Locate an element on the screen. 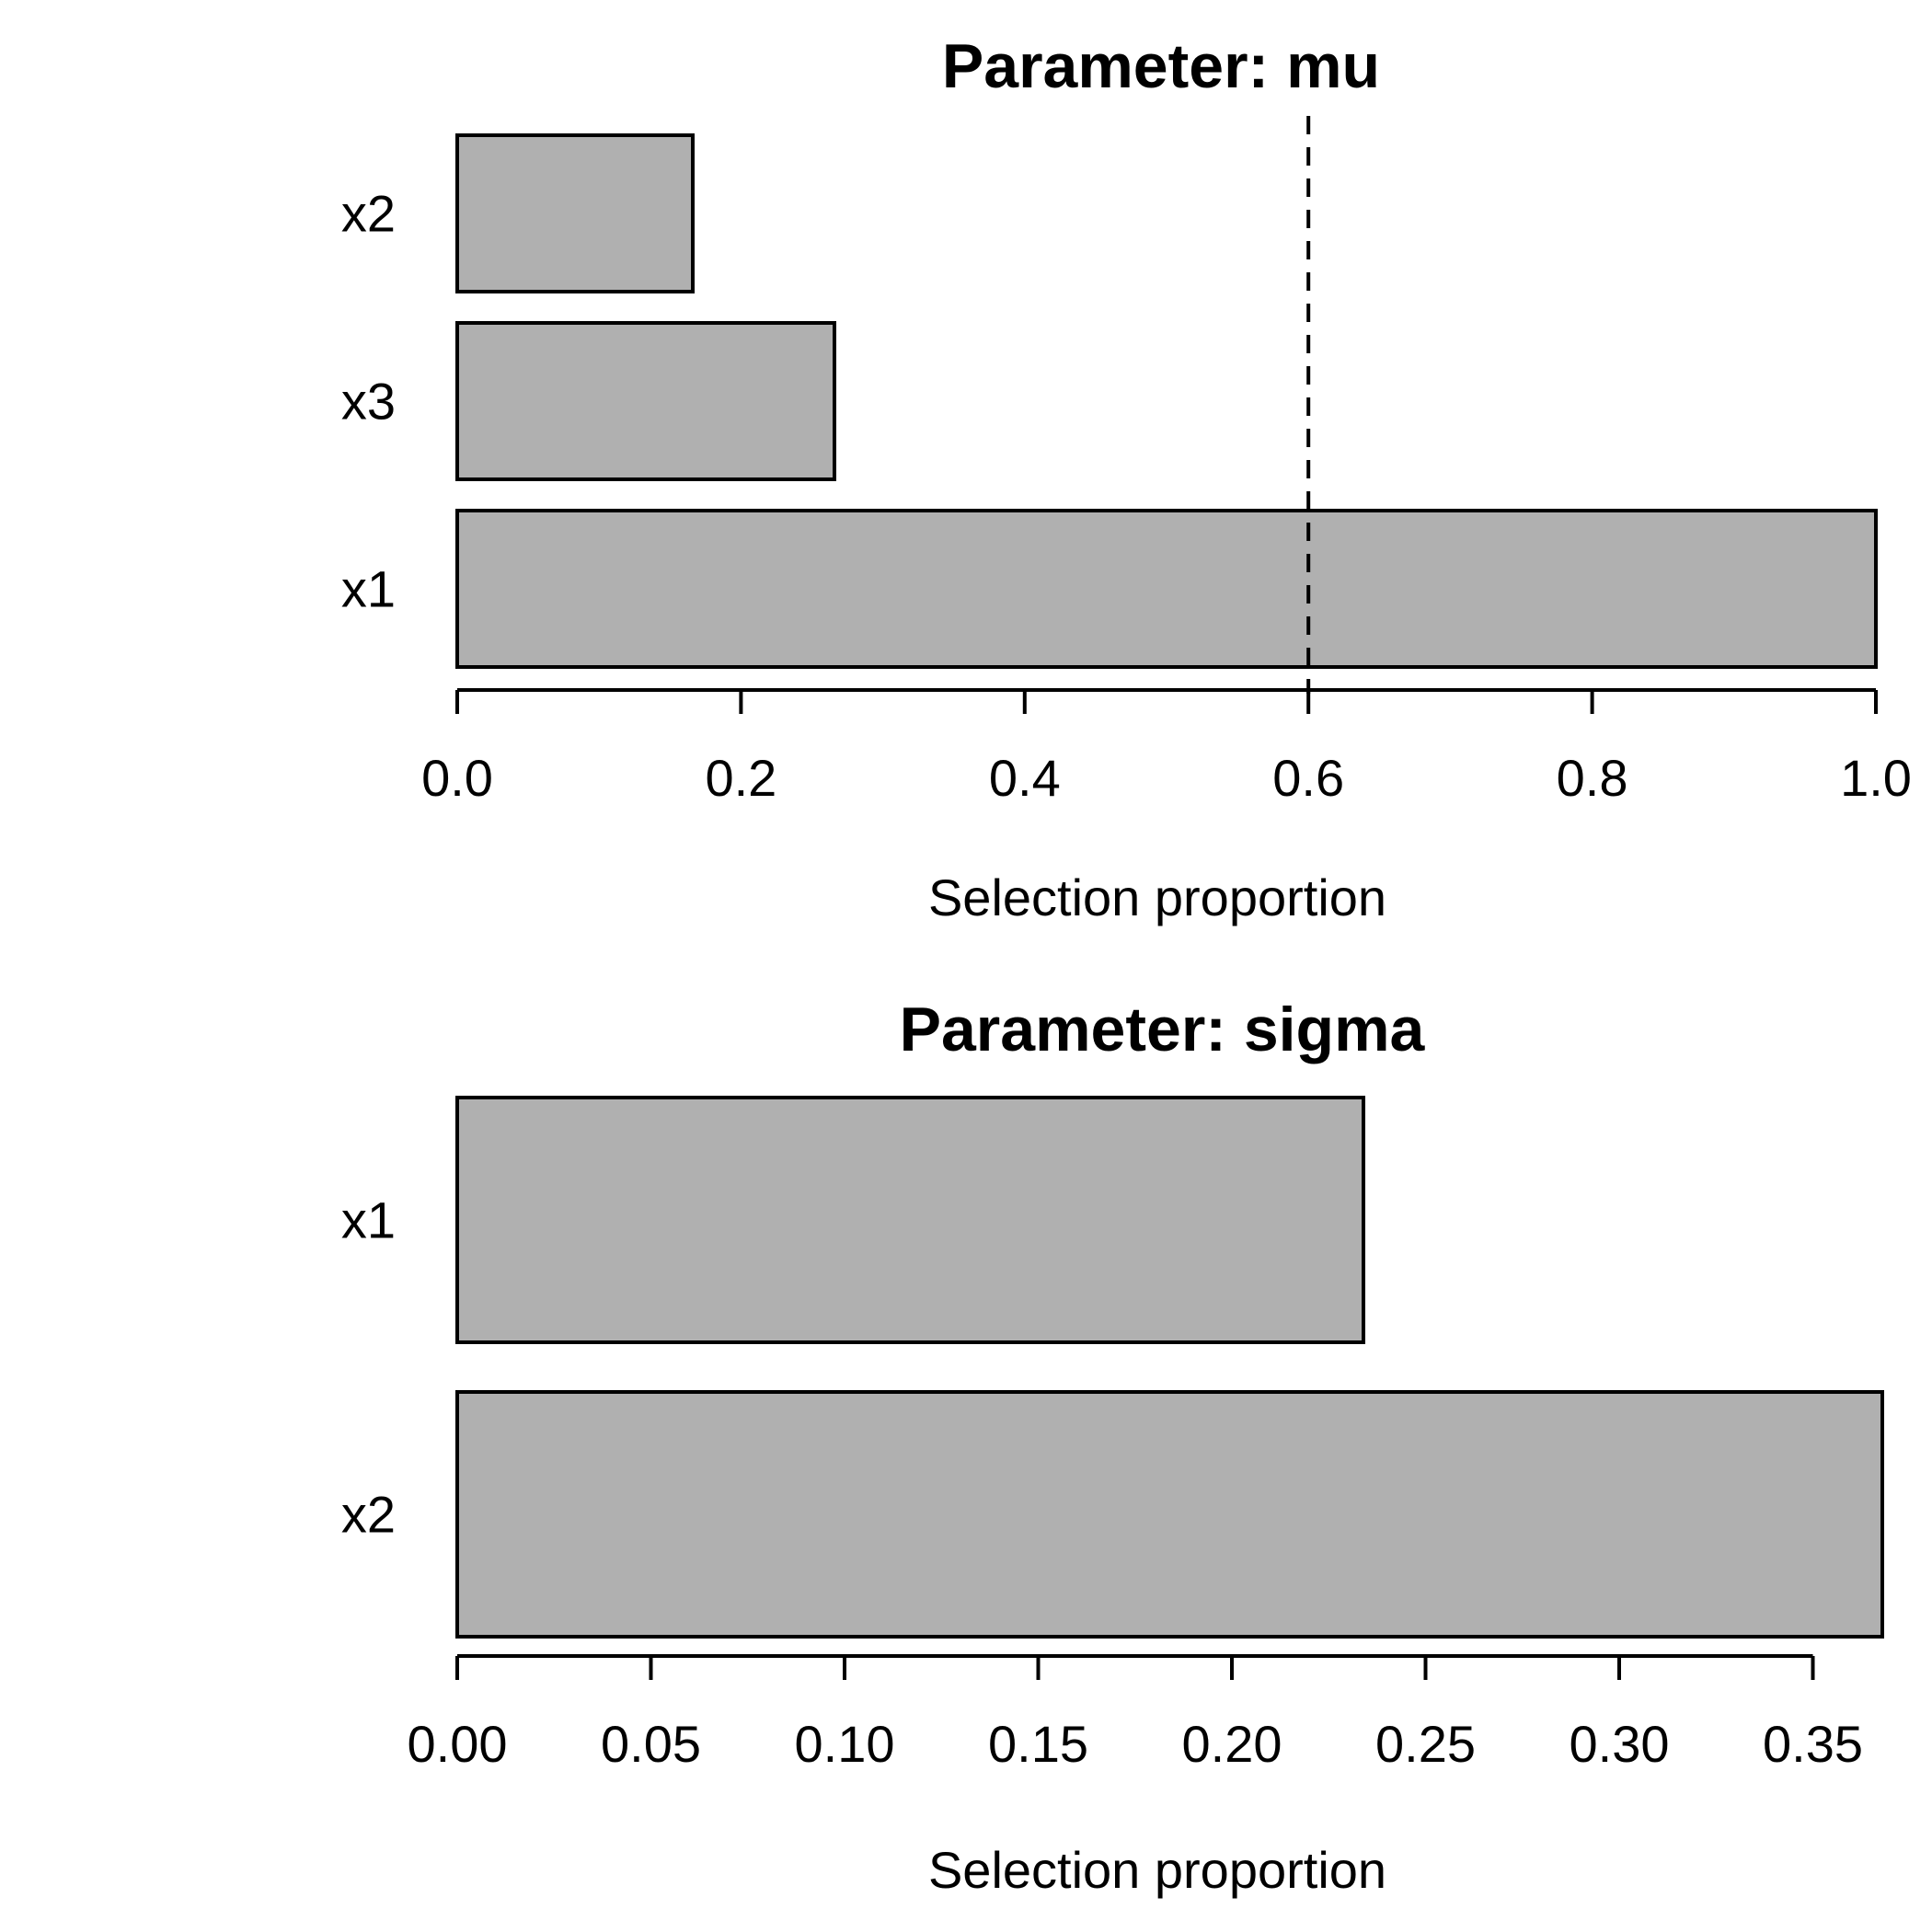 This screenshot has width=1932, height=1932. x-axis-tick-label: 0.25 is located at coordinates (1425, 1744).